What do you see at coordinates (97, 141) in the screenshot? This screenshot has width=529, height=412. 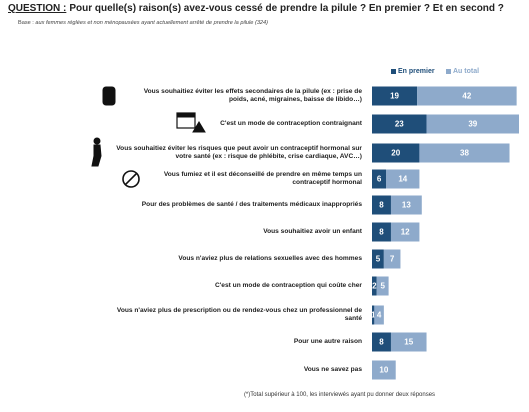 I see `icon-head` at bounding box center [97, 141].